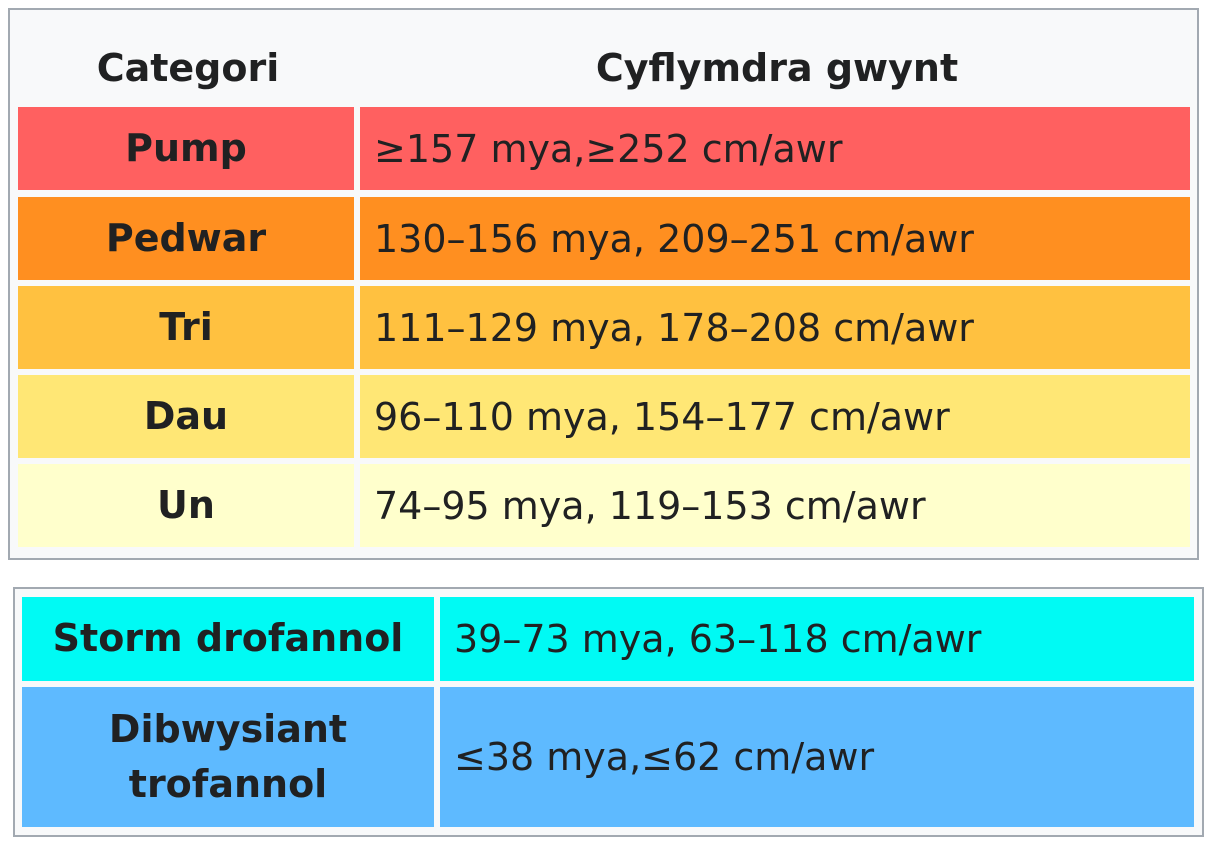 The image size is (1205, 842). I want to click on table-header-row: Categori Cyflymdra gwynt, so click(606, 68).